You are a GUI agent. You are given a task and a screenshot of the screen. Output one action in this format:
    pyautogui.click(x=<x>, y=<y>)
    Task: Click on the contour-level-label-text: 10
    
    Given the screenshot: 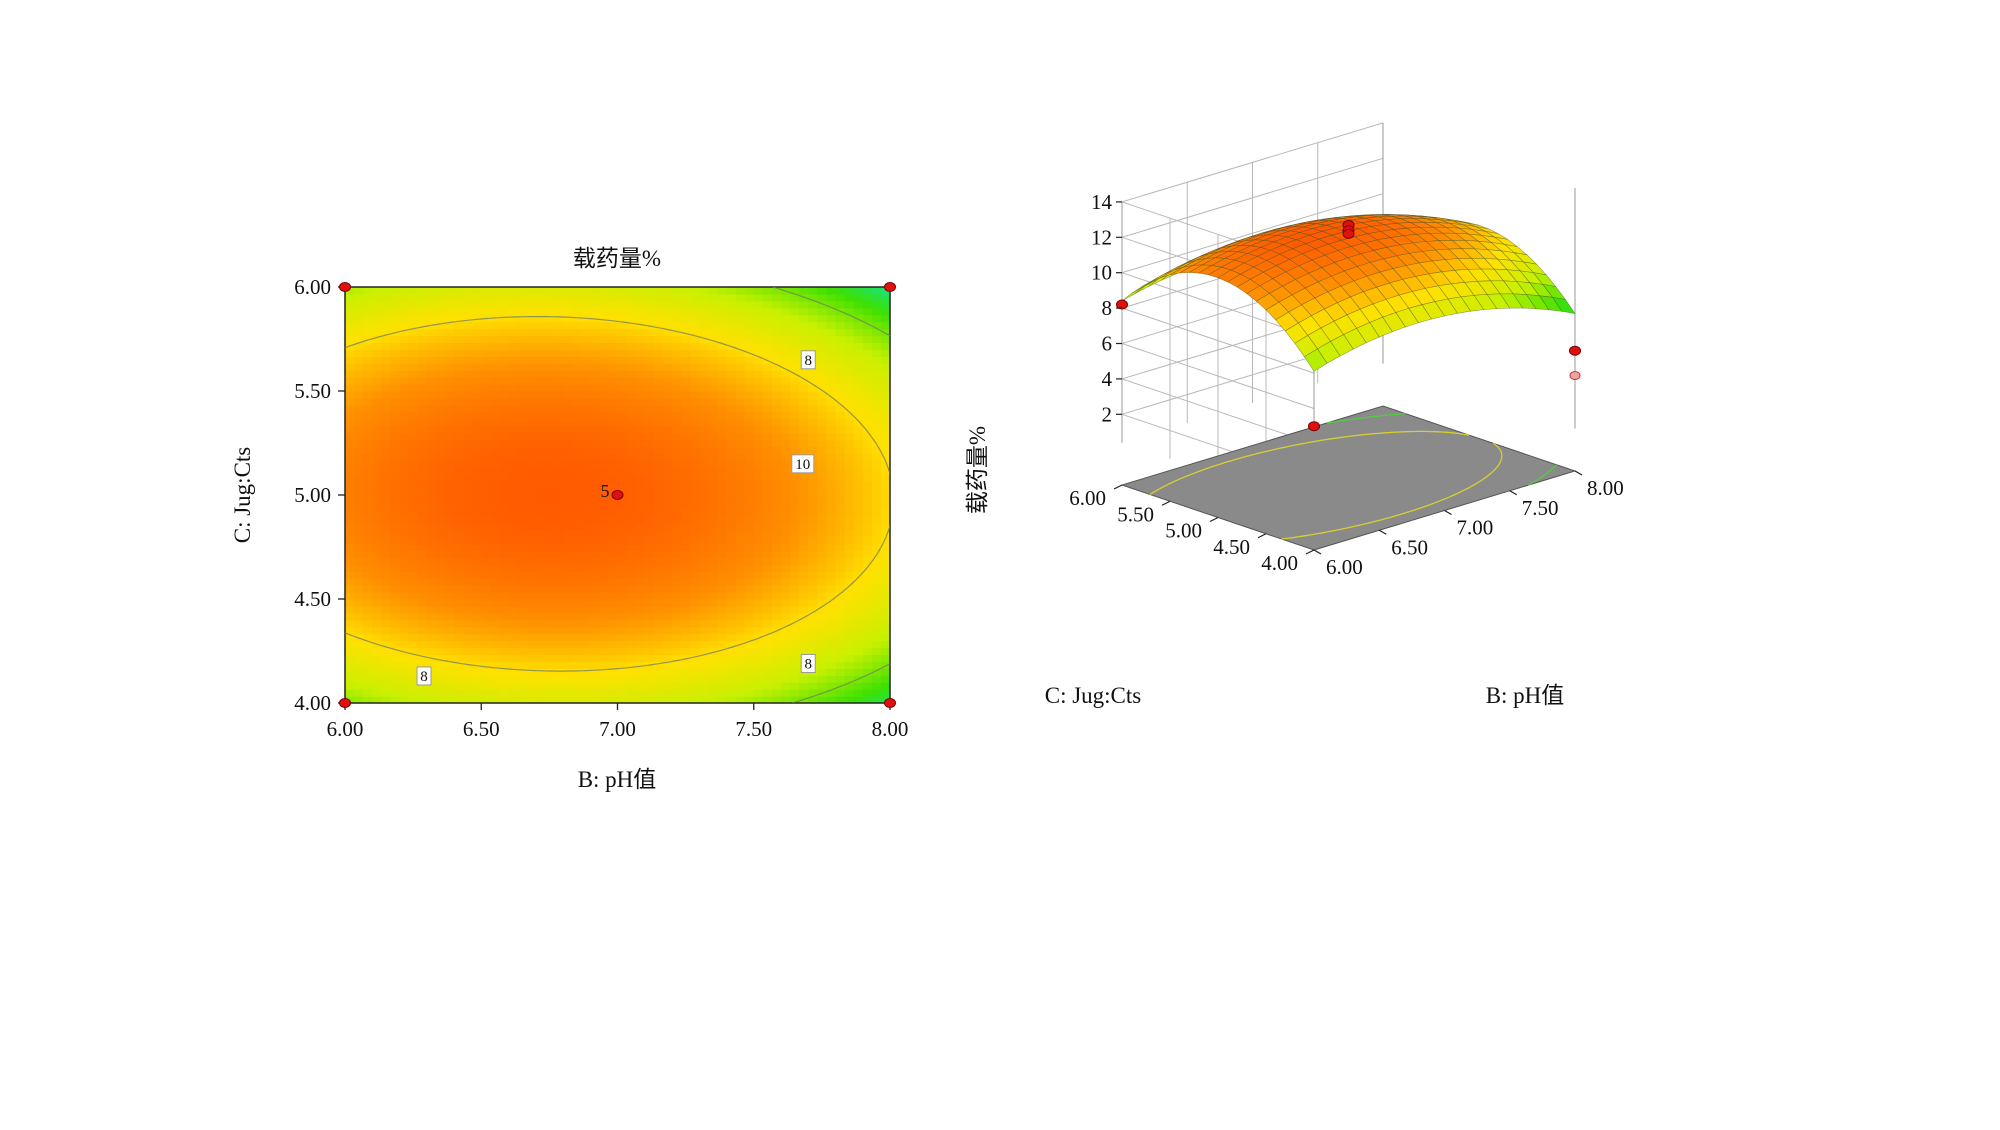 What is the action you would take?
    pyautogui.click(x=802, y=465)
    